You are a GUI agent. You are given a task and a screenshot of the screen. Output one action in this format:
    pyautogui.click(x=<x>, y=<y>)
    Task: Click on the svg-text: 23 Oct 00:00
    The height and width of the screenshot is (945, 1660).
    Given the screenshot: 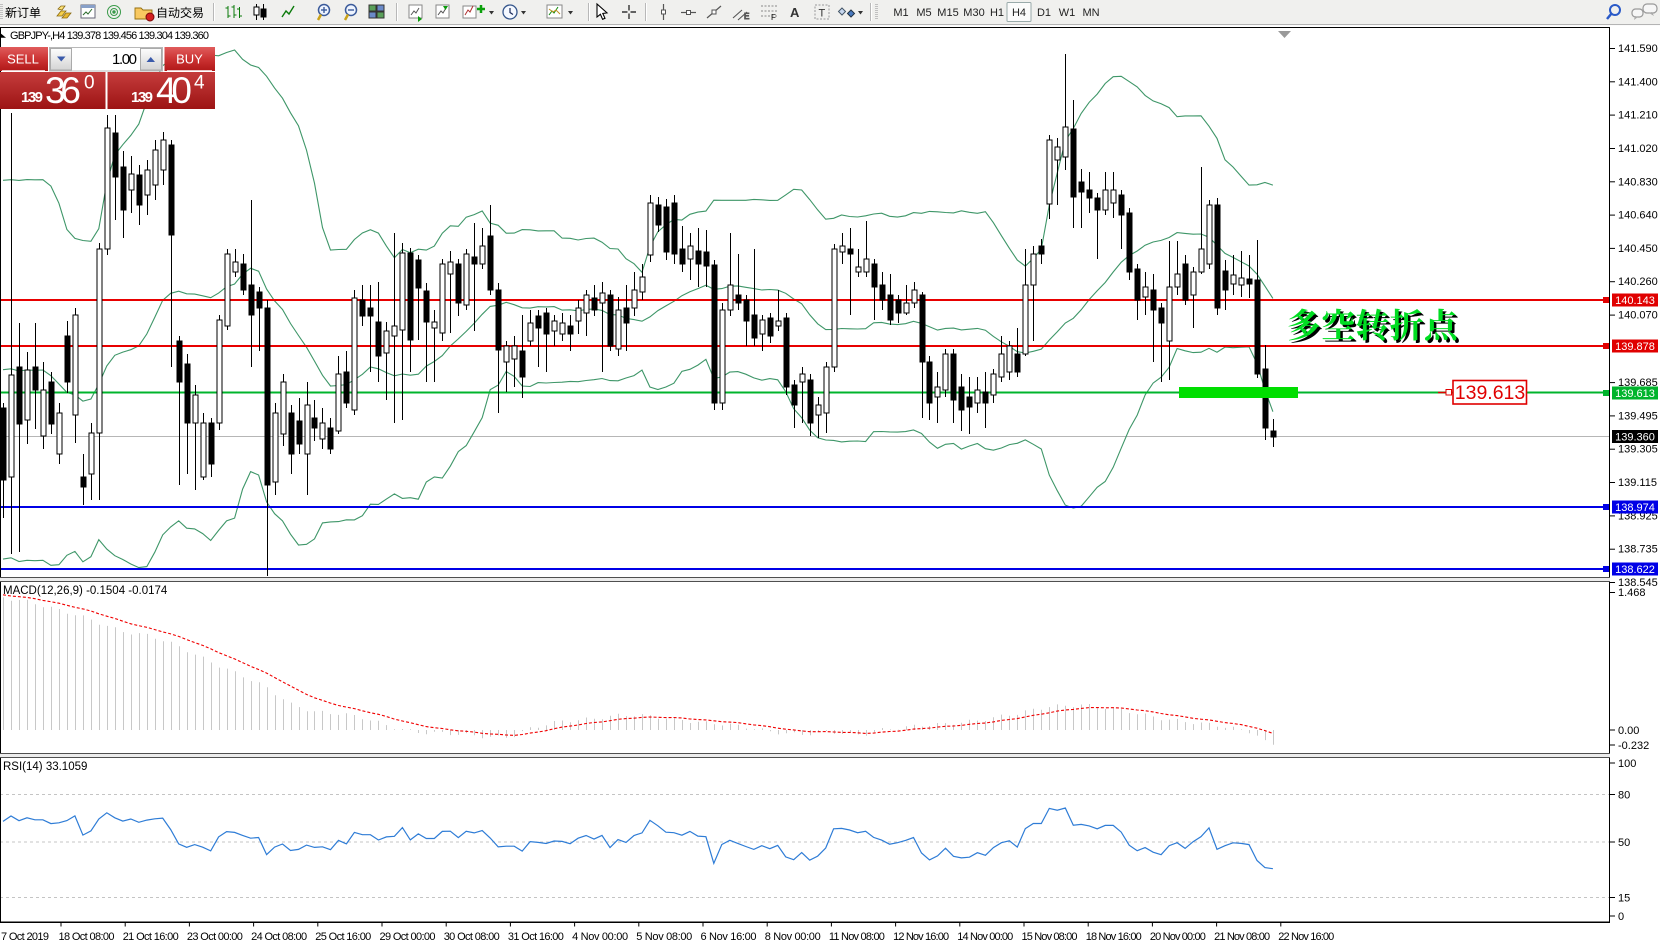 What is the action you would take?
    pyautogui.click(x=215, y=937)
    